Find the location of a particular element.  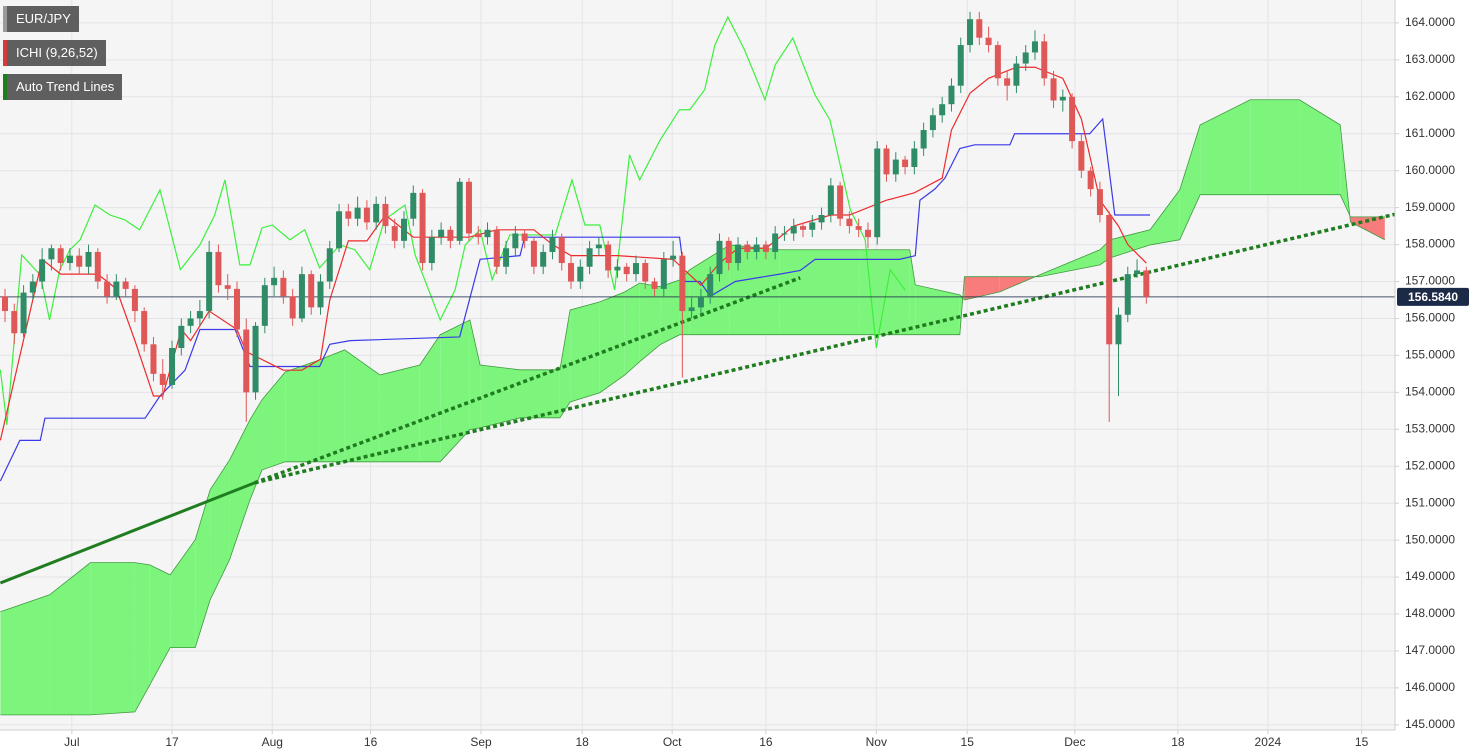

x-tick-label: Nov is located at coordinates (876, 742).